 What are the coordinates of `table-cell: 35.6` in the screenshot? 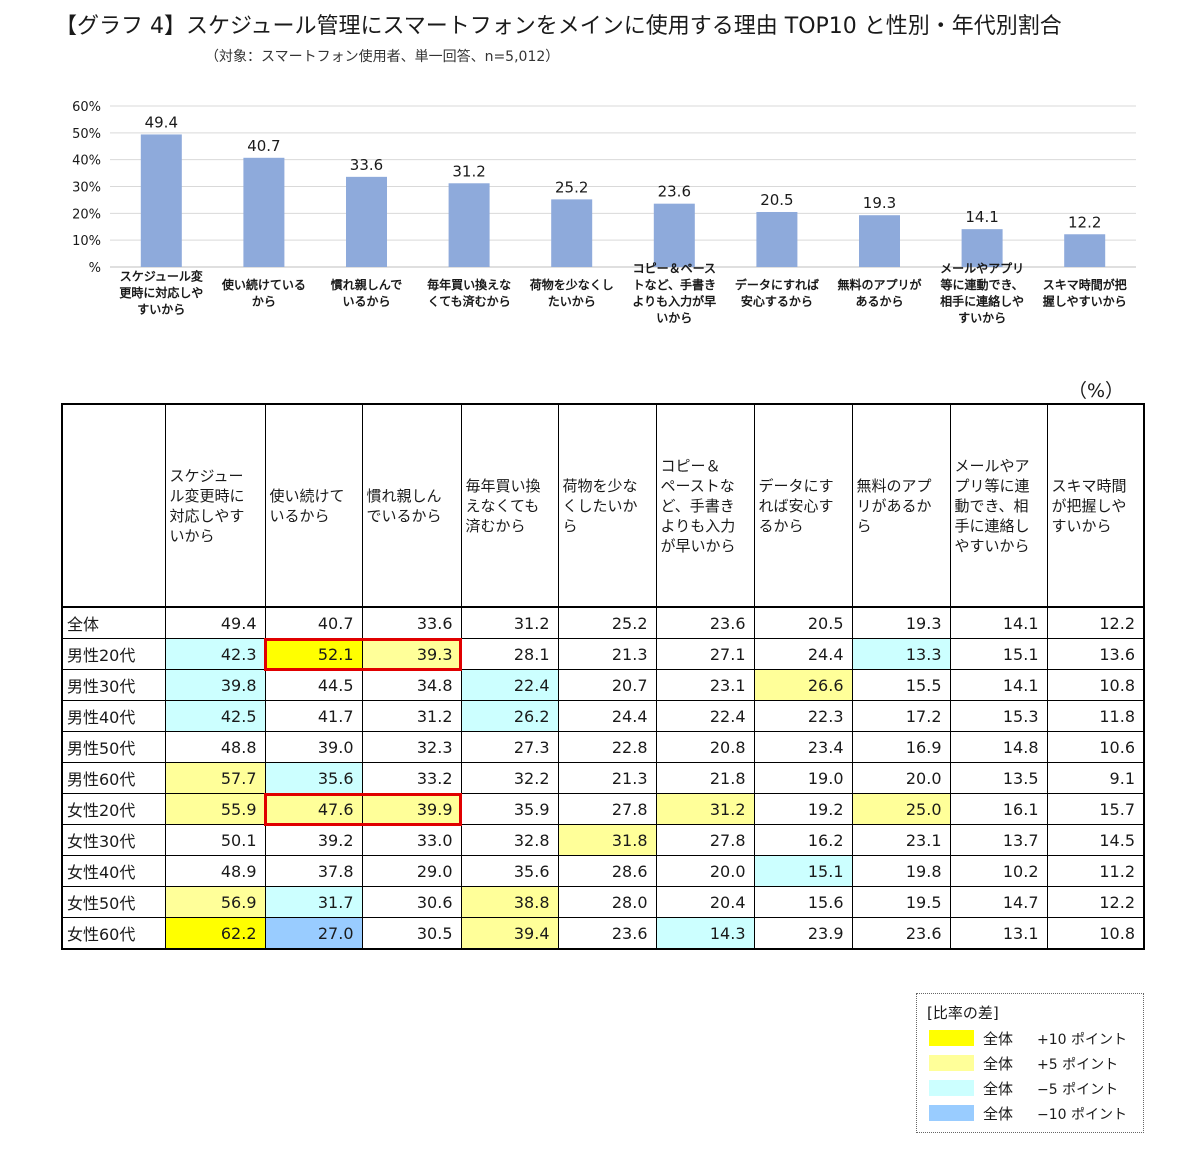 It's located at (509, 871).